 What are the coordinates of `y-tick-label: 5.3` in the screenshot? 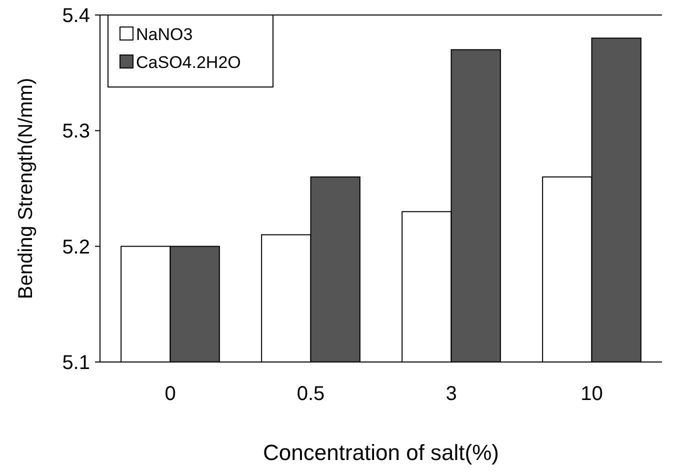 It's located at (76, 131).